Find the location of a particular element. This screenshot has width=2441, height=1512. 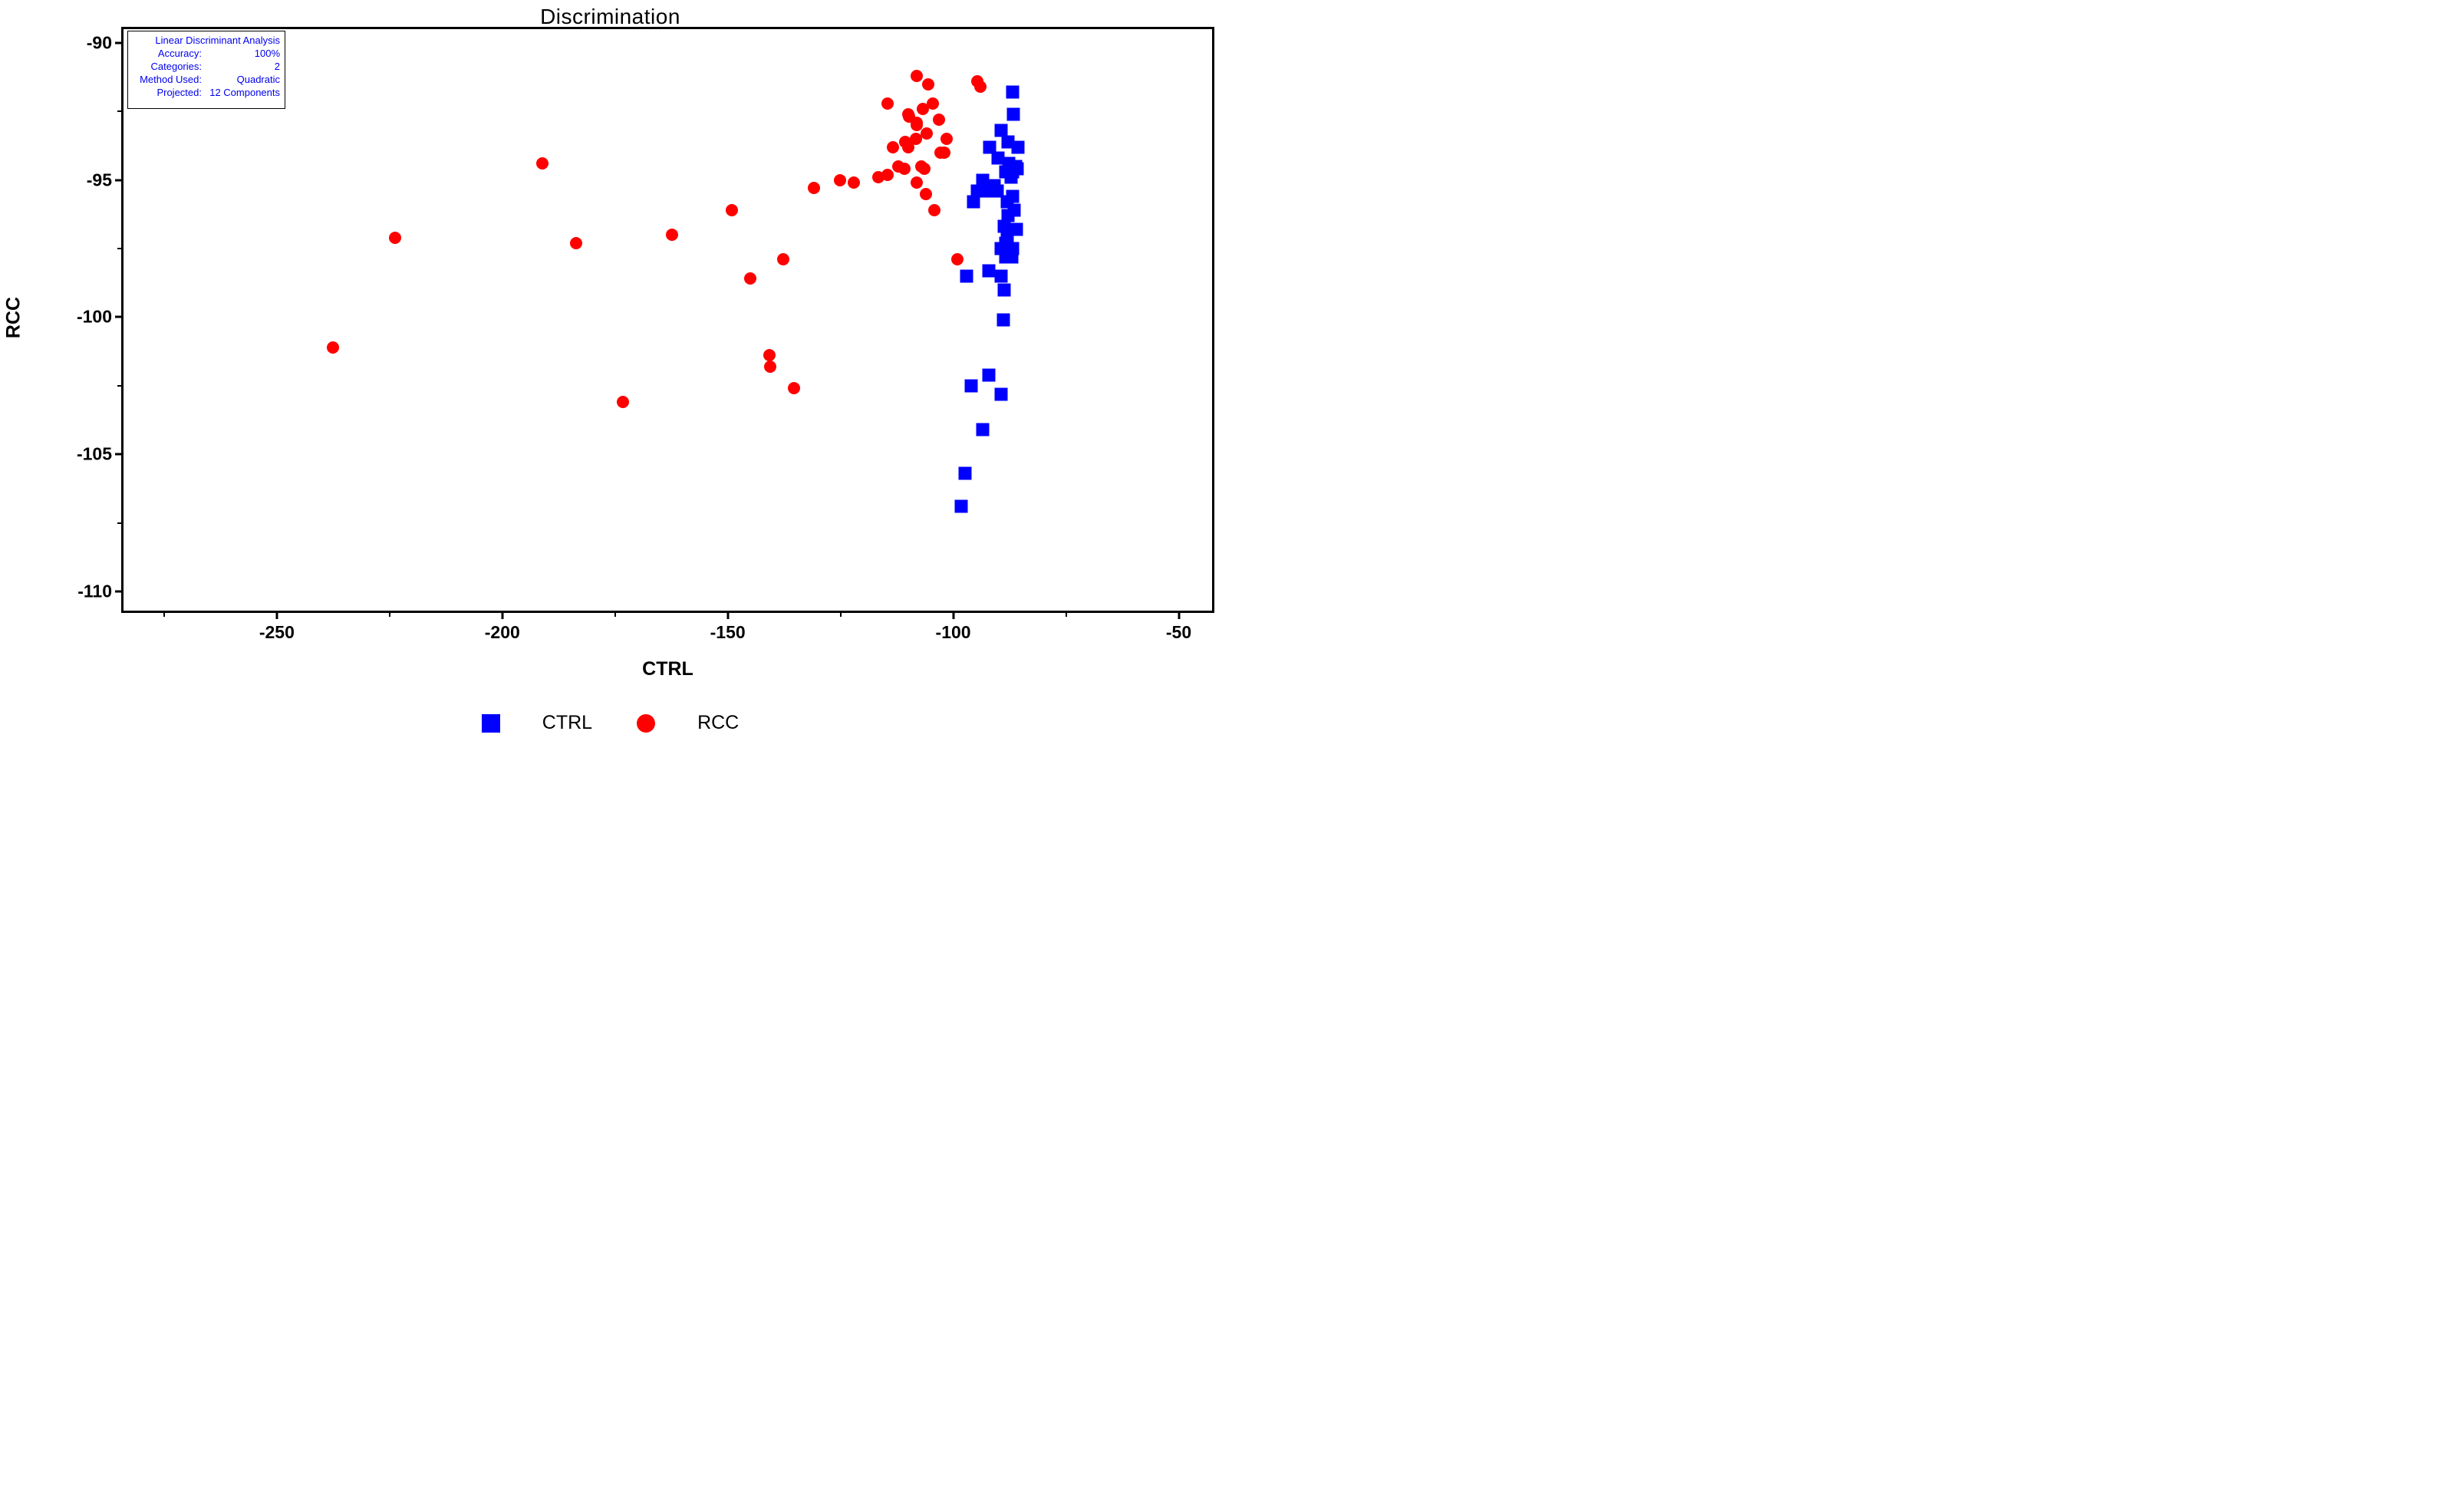

info-box-row: Method Used: Quadratic is located at coordinates (205, 79).